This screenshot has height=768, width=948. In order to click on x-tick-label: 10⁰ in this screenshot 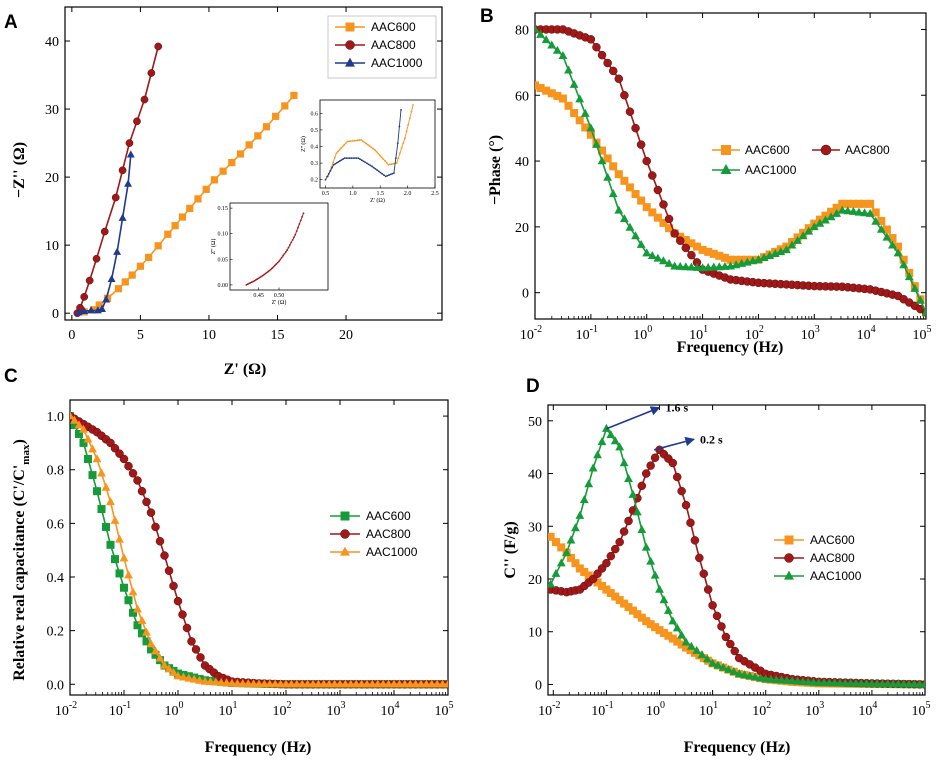, I will do `click(655, 709)`.